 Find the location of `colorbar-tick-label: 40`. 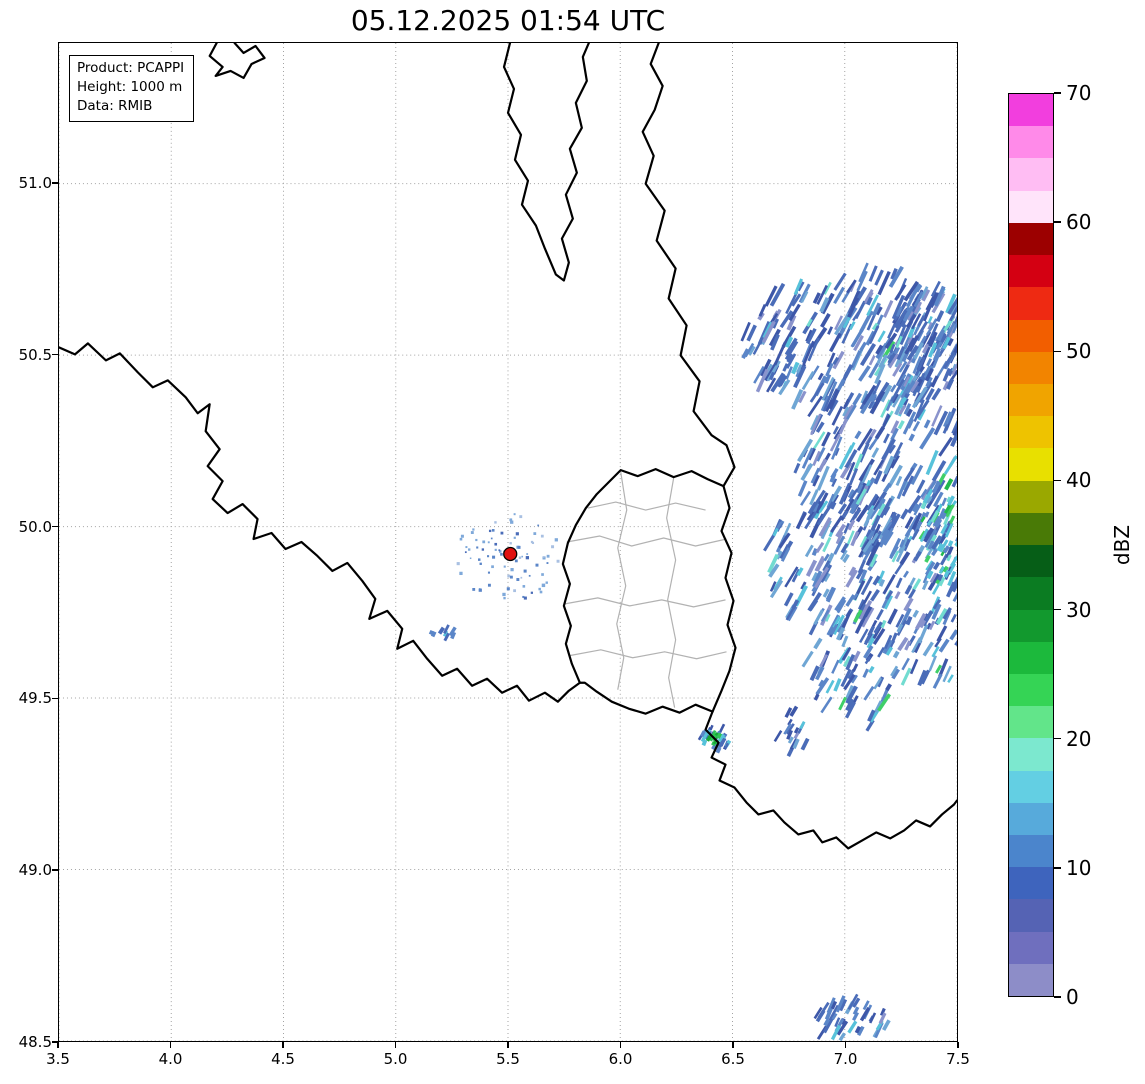

colorbar-tick-label: 40 is located at coordinates (1079, 480).